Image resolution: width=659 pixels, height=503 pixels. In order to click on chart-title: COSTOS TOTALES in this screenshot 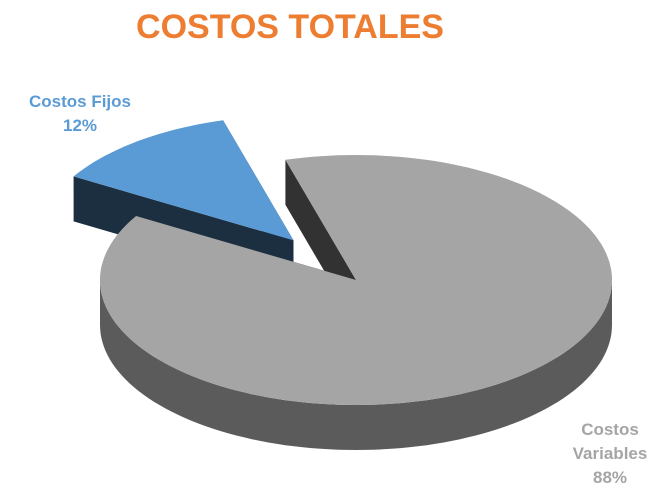, I will do `click(290, 27)`.